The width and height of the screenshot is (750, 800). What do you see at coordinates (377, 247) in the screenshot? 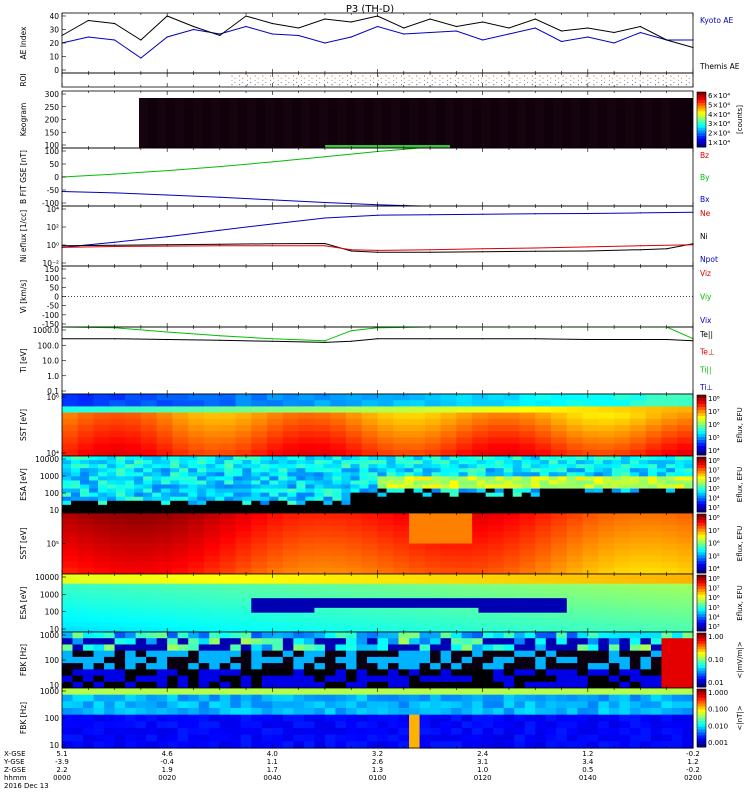
I see `series-line-ne` at bounding box center [377, 247].